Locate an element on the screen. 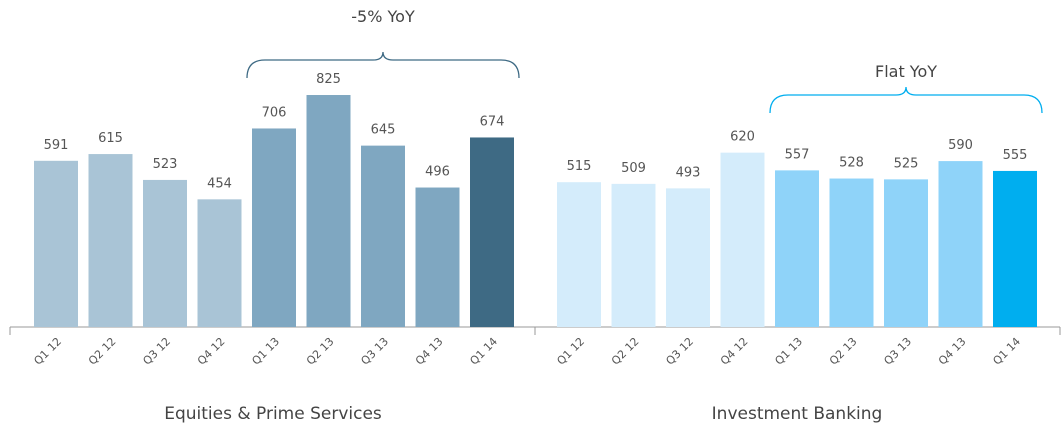 The width and height of the screenshot is (1062, 433). chart-title: Equities & Prime Services is located at coordinates (273, 414).